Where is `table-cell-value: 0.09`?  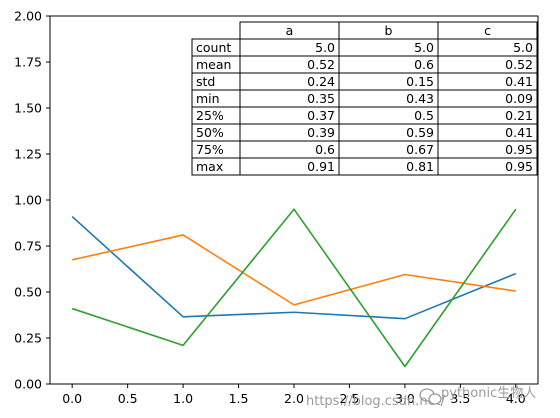
table-cell-value: 0.09 is located at coordinates (519, 98).